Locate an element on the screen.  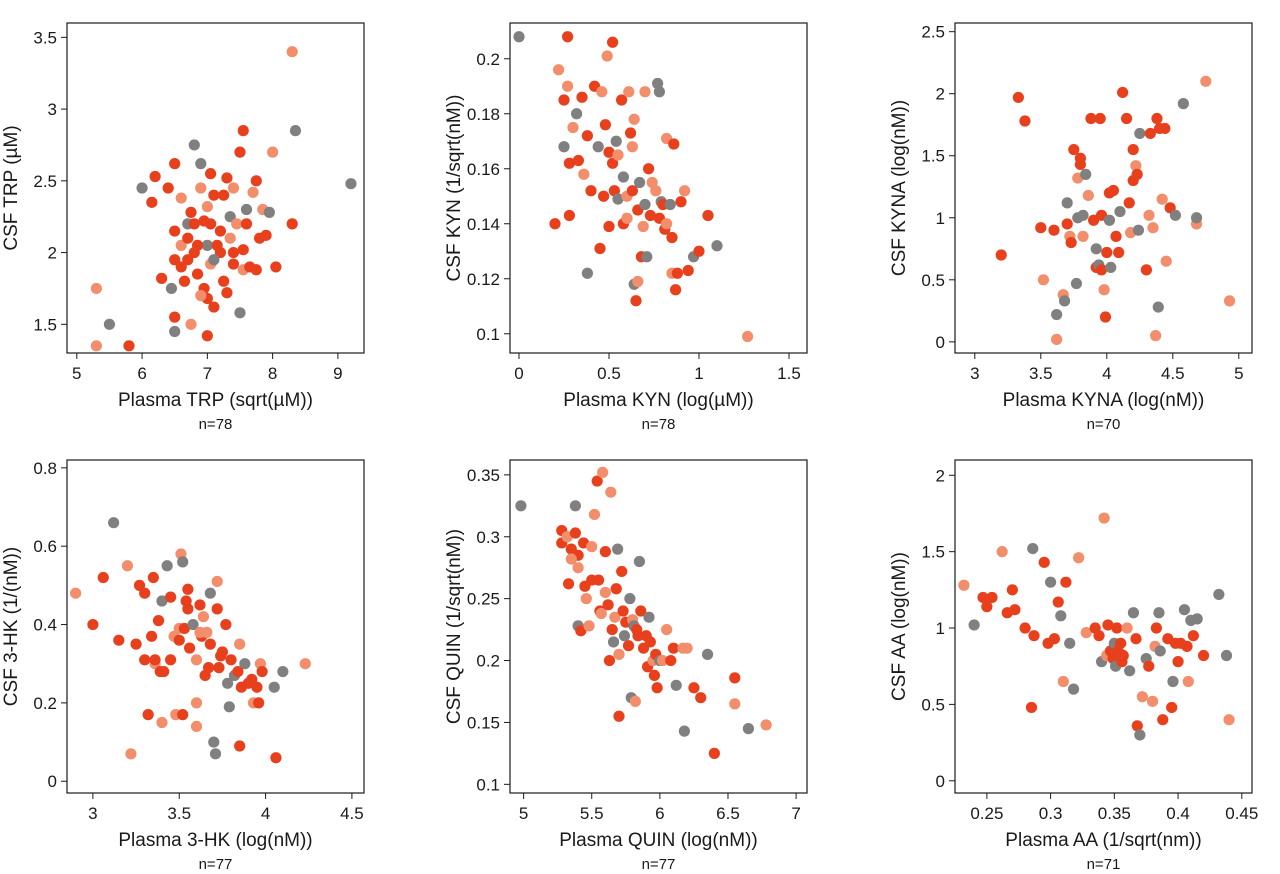
y-tick-label: 0.2 is located at coordinates (488, 661).